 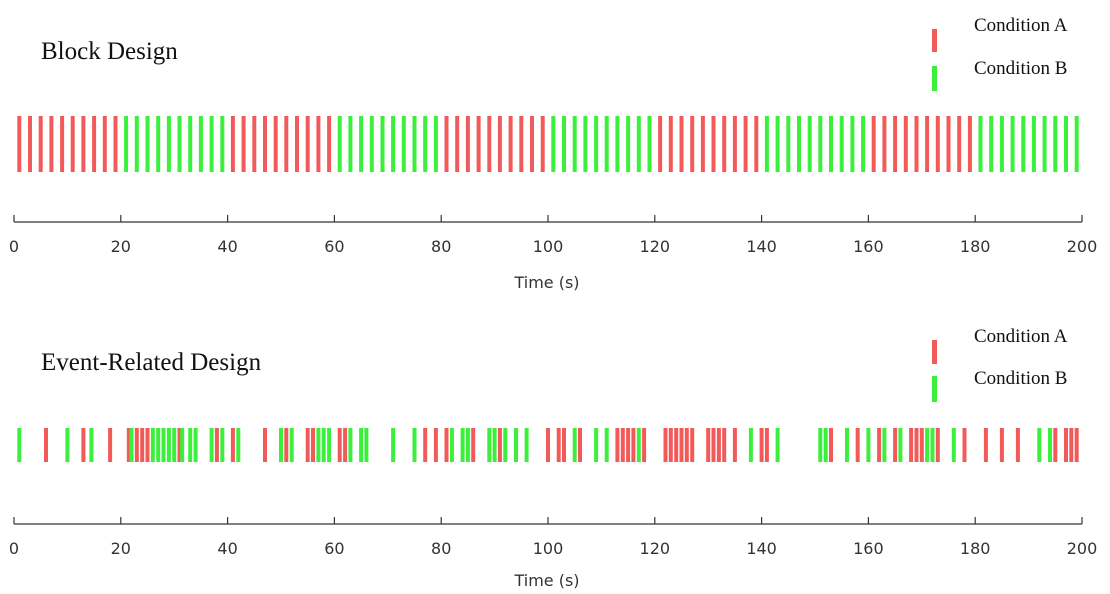 What do you see at coordinates (1000, 364) in the screenshot?
I see `event-related-legend: Condition A Condition B` at bounding box center [1000, 364].